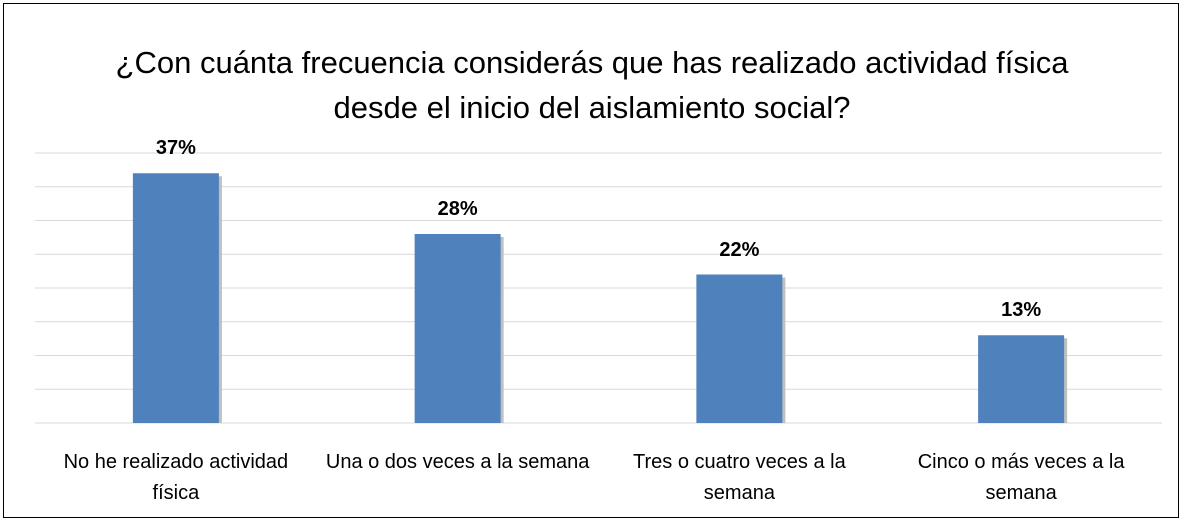 This screenshot has height=523, width=1184. Describe the element at coordinates (739, 477) in the screenshot. I see `x-tick-label: Tres o cuatro veces a la semana` at that location.